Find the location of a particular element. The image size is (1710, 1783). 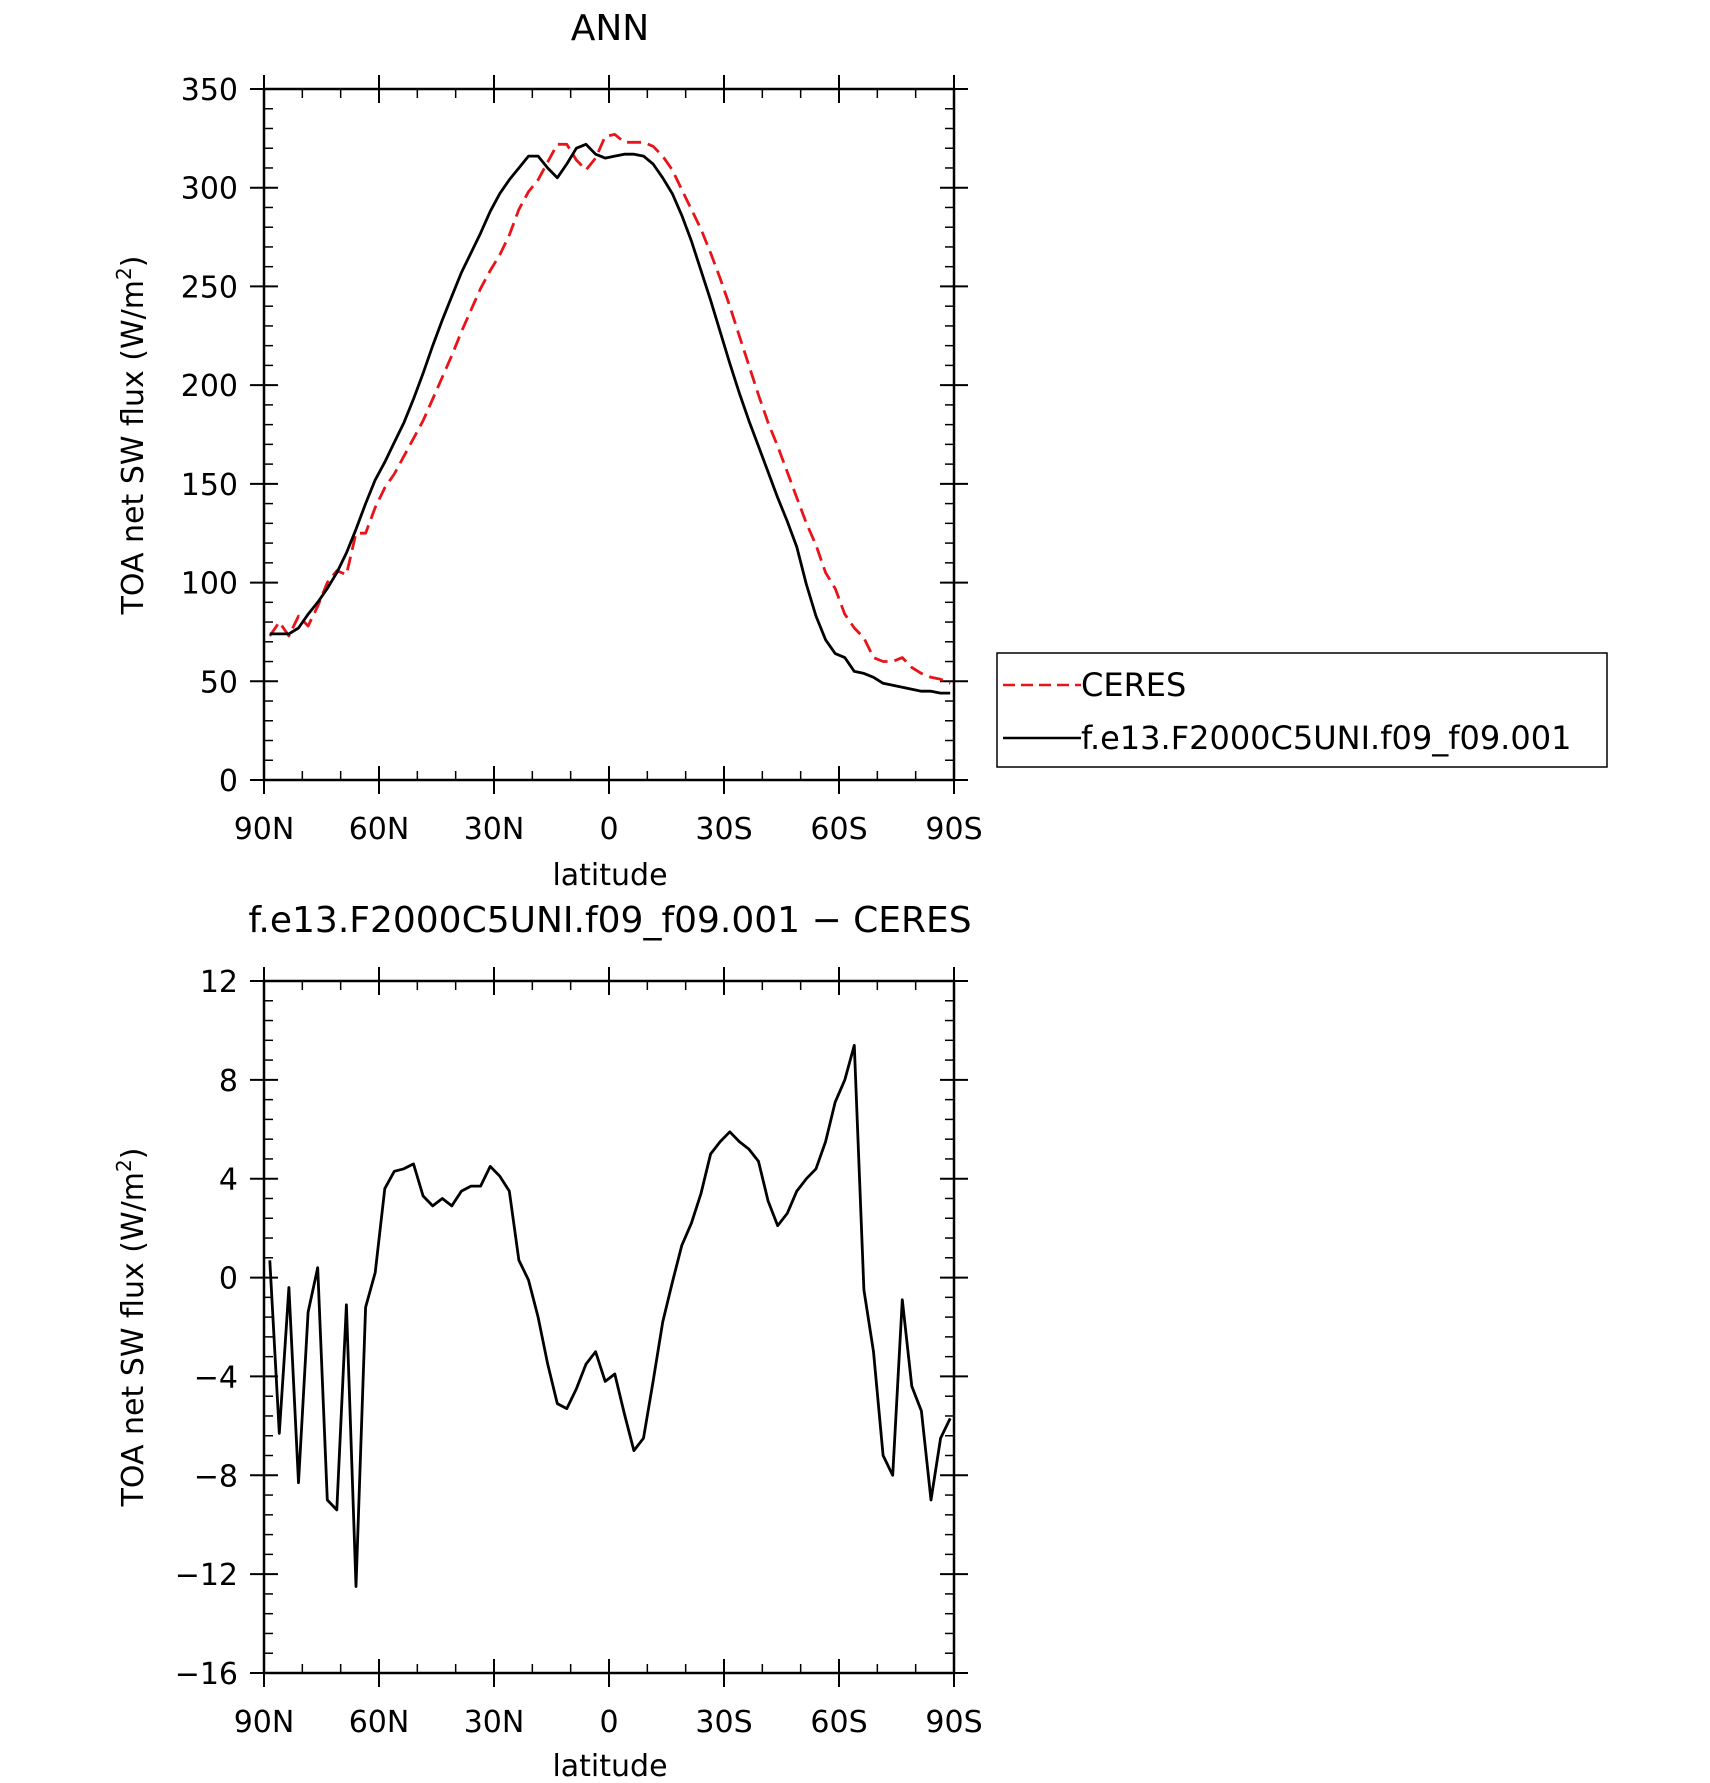

y-tick-label: −16 is located at coordinates (206, 1674).